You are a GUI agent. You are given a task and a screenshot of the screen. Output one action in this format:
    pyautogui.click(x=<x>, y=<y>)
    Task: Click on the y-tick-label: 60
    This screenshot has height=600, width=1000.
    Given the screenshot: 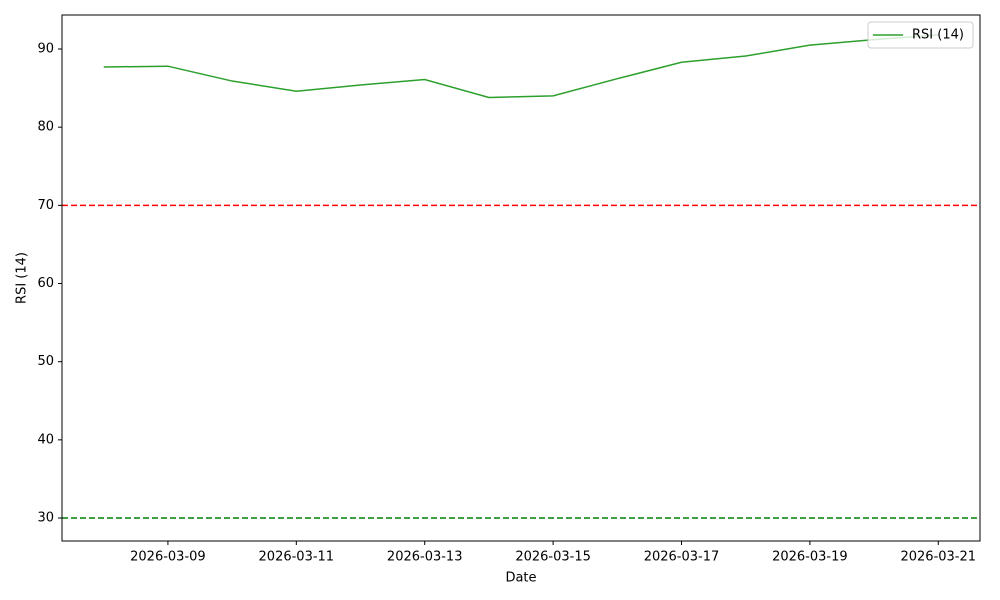 What is the action you would take?
    pyautogui.click(x=45, y=283)
    